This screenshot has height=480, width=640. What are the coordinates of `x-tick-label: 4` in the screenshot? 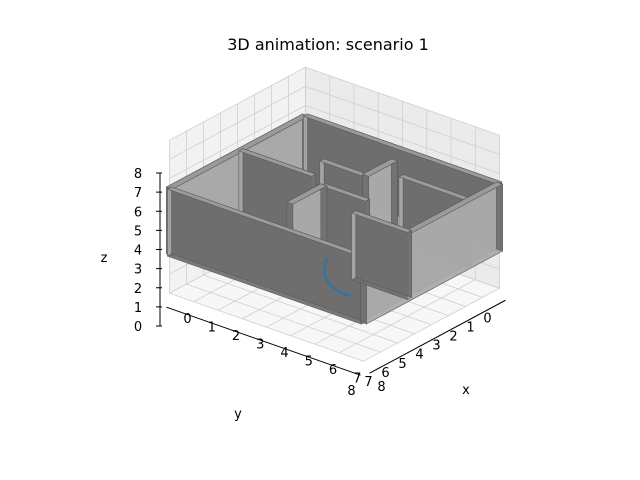 It's located at (284, 353).